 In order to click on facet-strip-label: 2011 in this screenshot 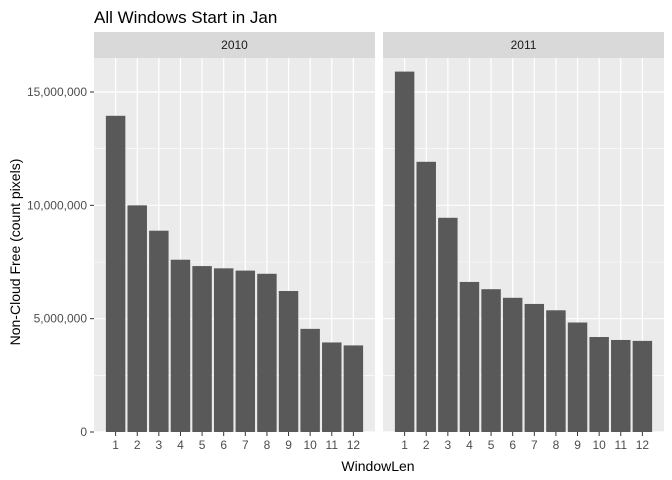, I will do `click(524, 45)`.